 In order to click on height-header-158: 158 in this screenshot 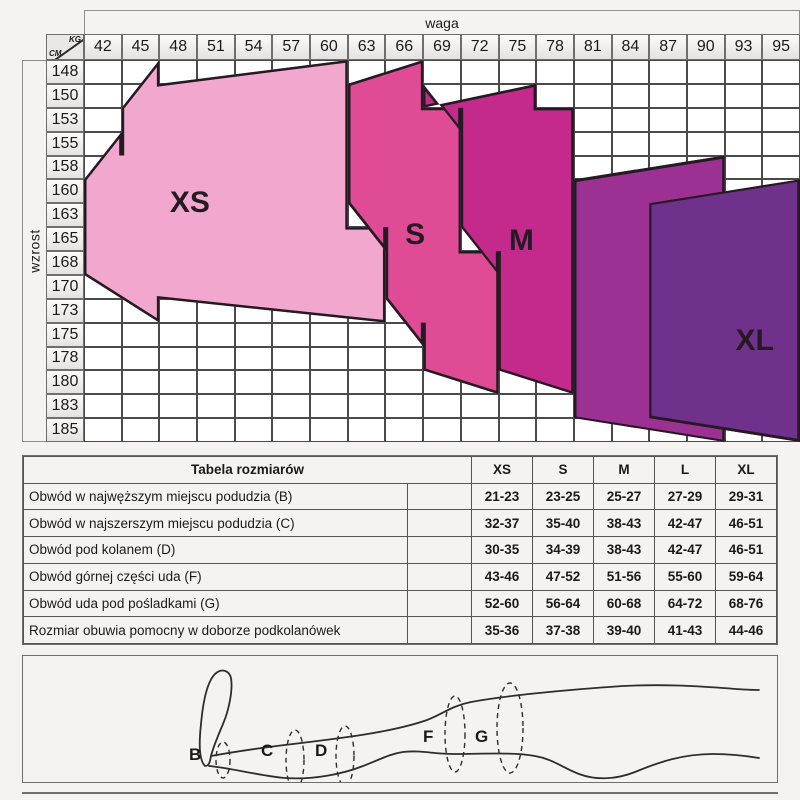, I will do `click(65, 167)`.